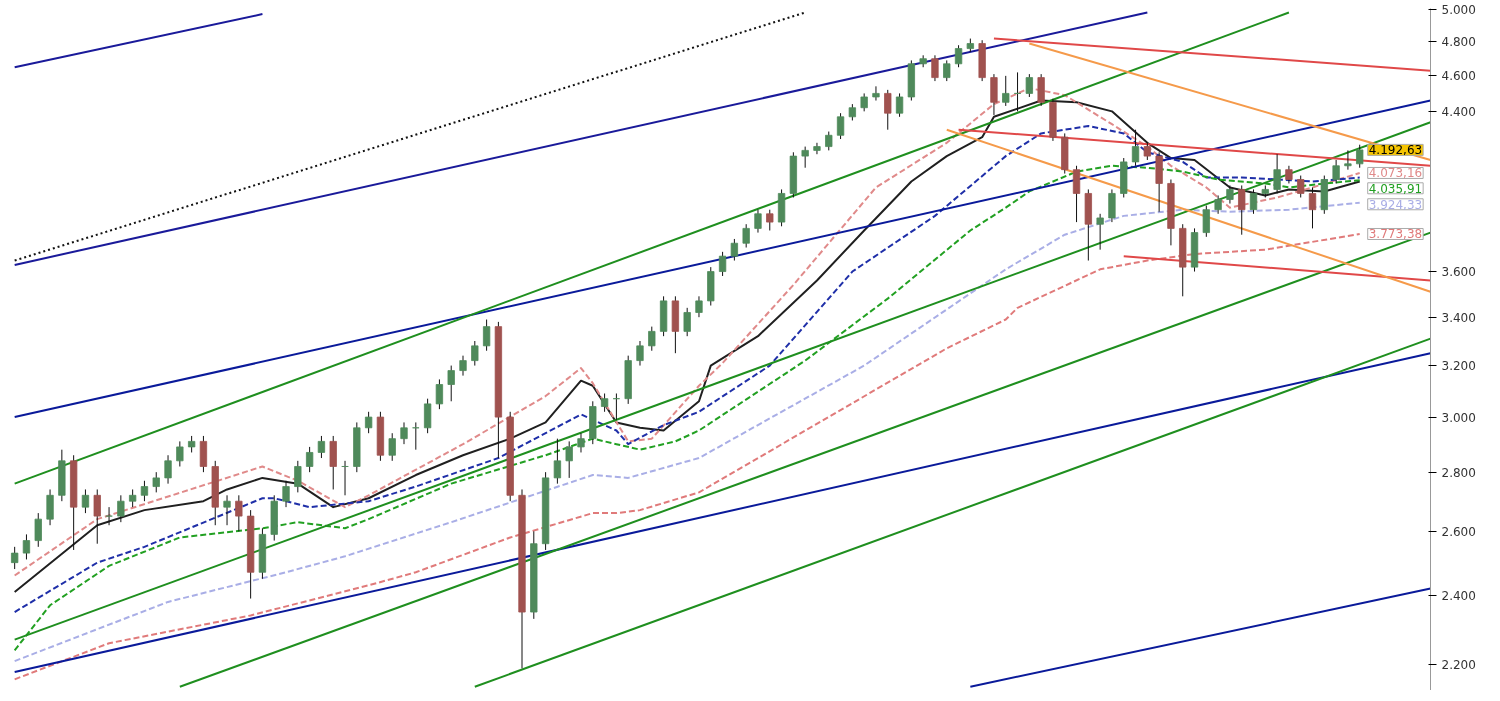 This screenshot has height=701, width=1500. I want to click on data-label: 4.073,16, so click(1395, 173).